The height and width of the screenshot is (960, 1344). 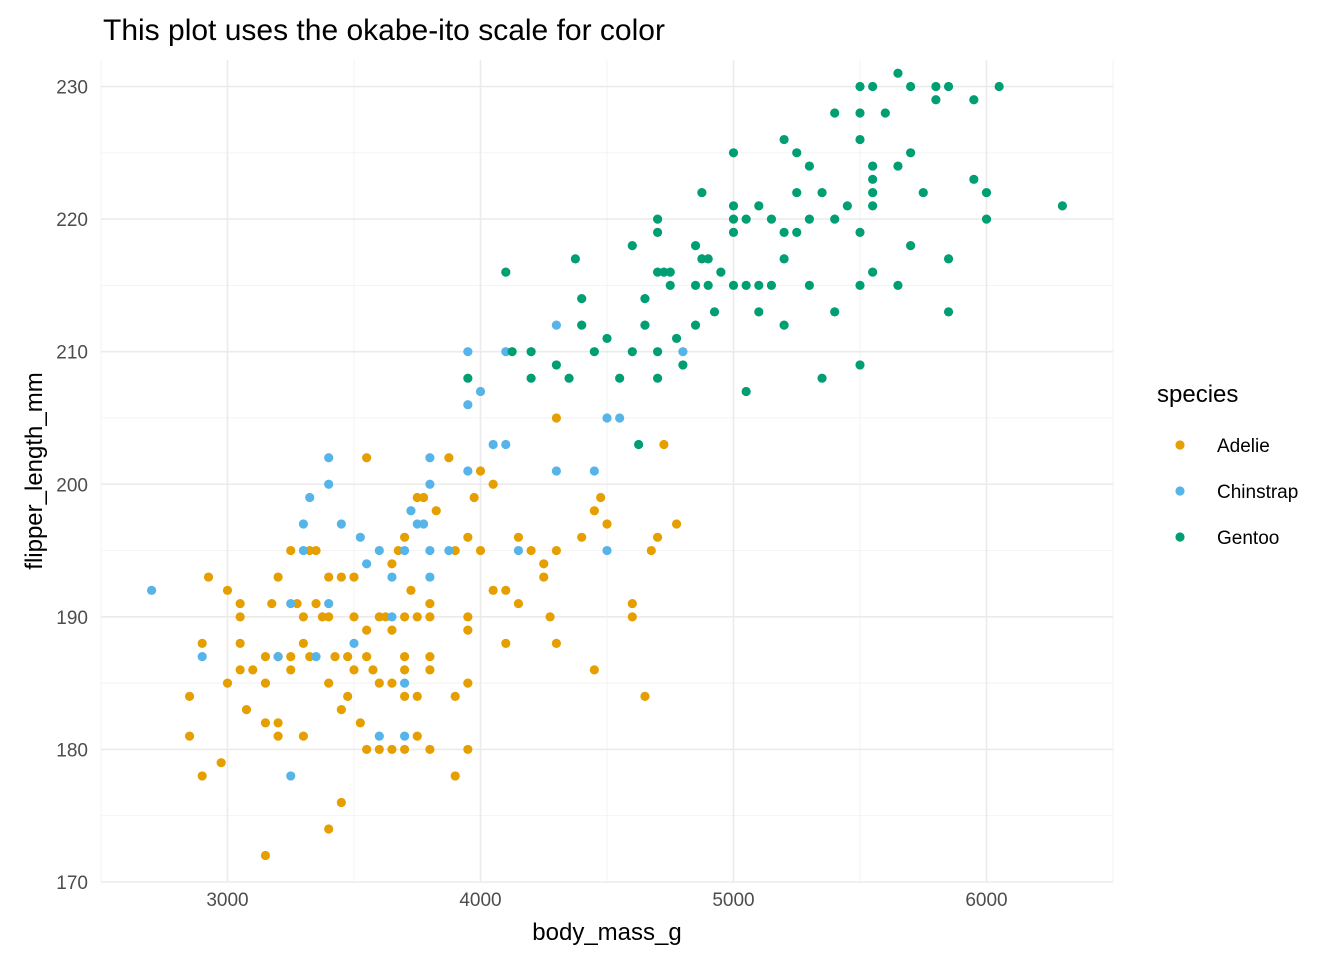 I want to click on y-tick-label: 200, so click(x=72, y=485).